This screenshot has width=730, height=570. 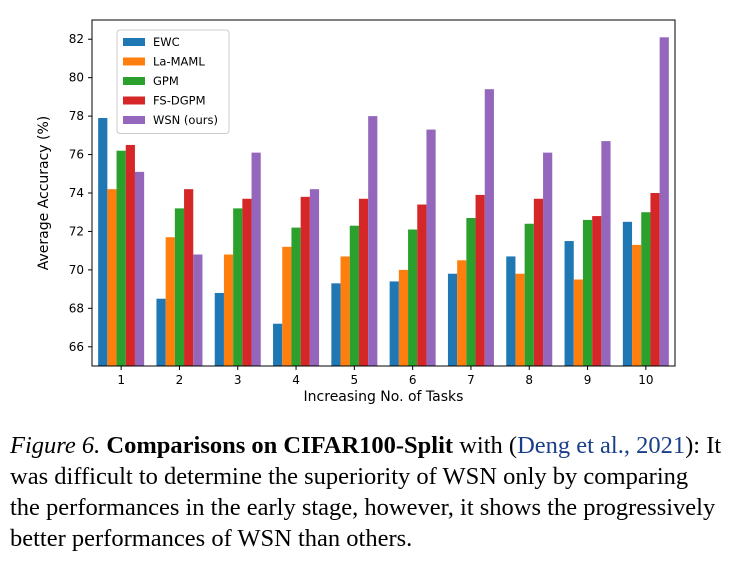 What do you see at coordinates (296, 380) in the screenshot?
I see `x-tick-label-4: 4` at bounding box center [296, 380].